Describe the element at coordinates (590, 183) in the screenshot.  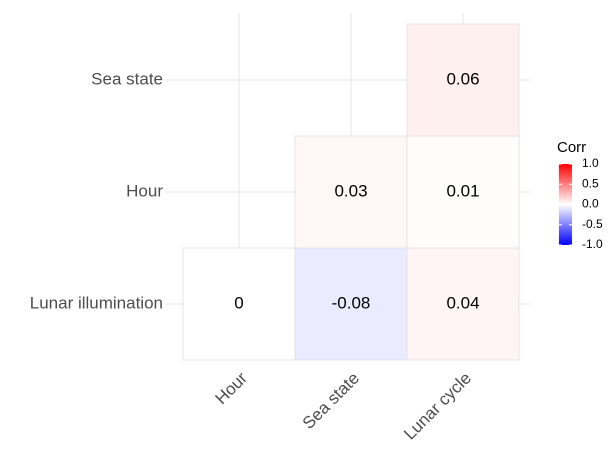
I see `colorbar-tick-label: 0.5` at that location.